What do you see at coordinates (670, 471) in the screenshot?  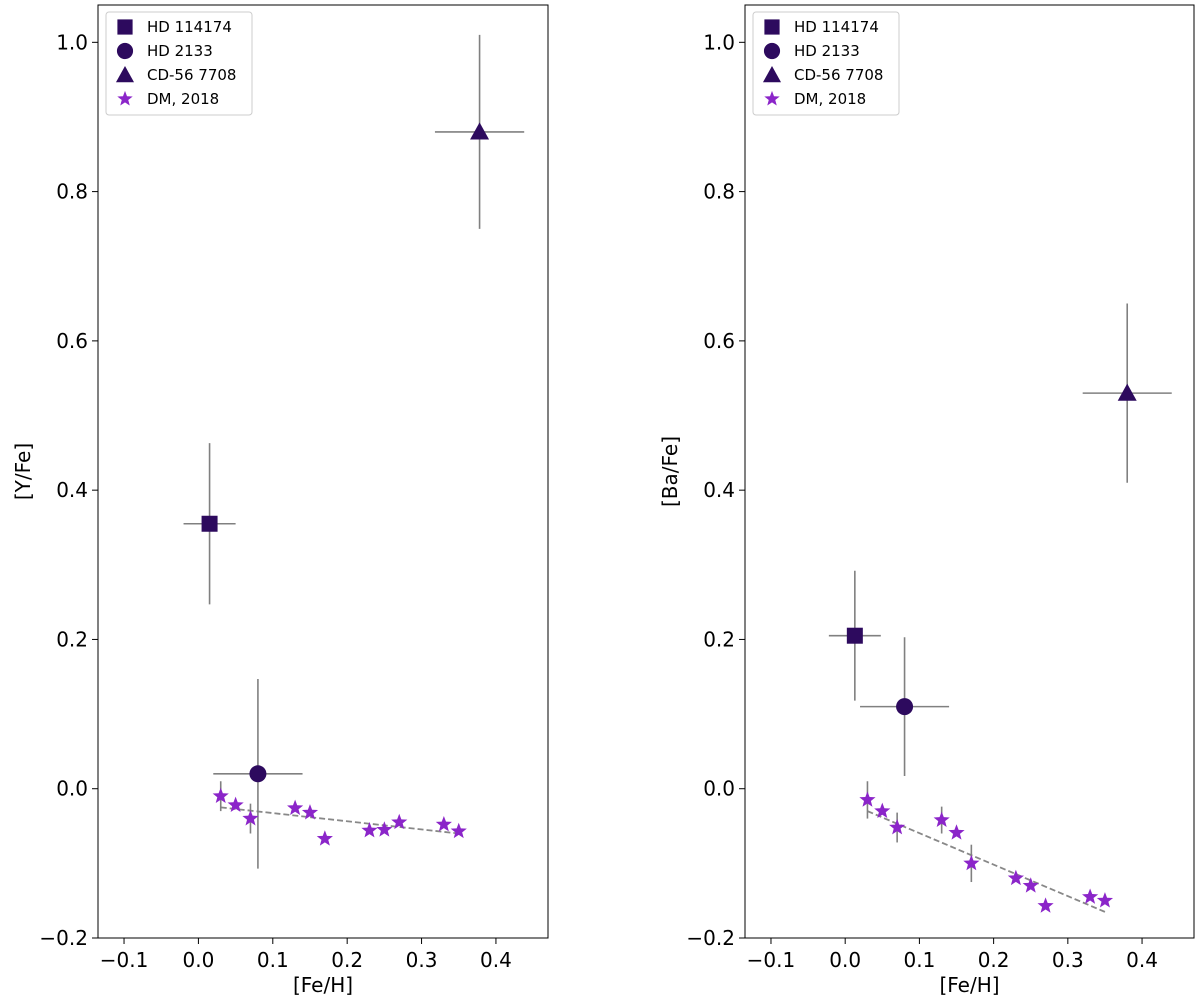 I see `y-axis-label: [Ba/Fe]` at bounding box center [670, 471].